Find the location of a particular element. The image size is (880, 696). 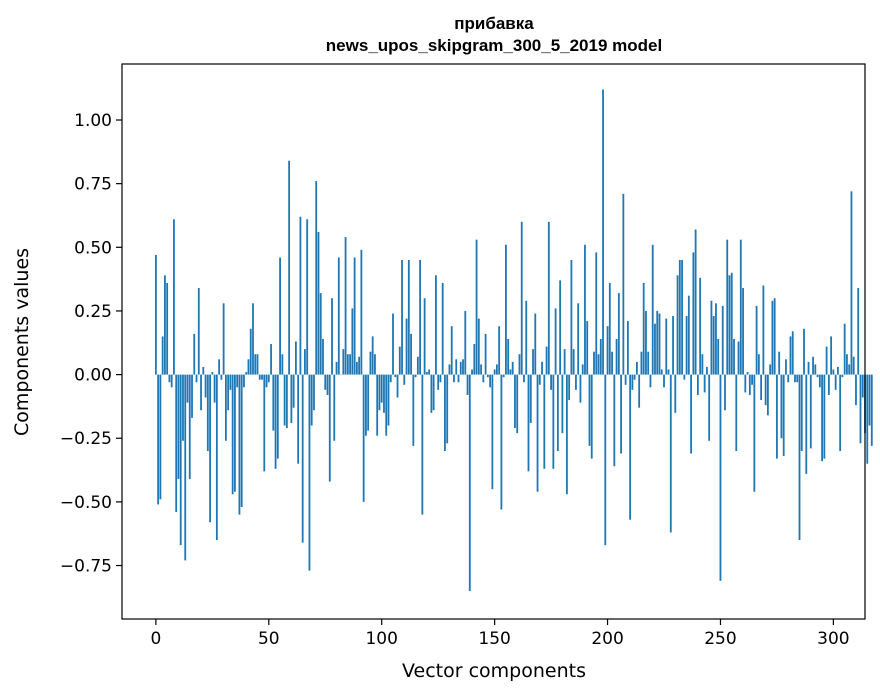

x-tick-label: 150 is located at coordinates (494, 639).